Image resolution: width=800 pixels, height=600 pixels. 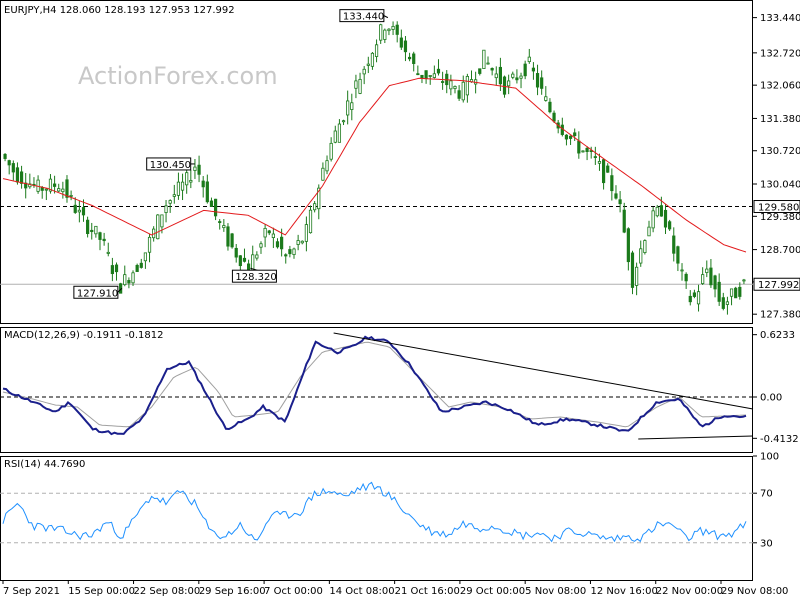 What do you see at coordinates (780, 250) in the screenshot?
I see `price-tick-label: 128.700` at bounding box center [780, 250].